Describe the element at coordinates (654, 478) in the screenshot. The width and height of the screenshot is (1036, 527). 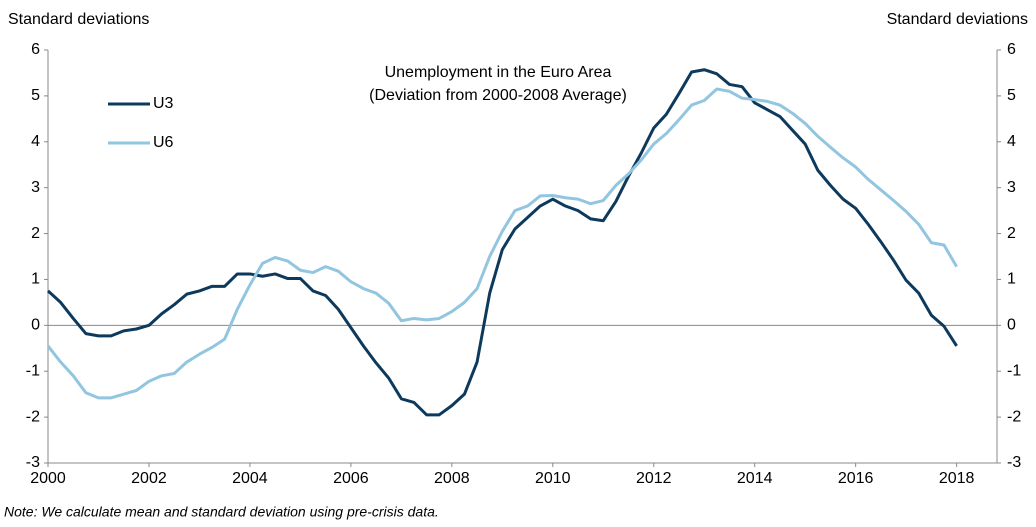
I see `x-tick-label: 2012` at that location.